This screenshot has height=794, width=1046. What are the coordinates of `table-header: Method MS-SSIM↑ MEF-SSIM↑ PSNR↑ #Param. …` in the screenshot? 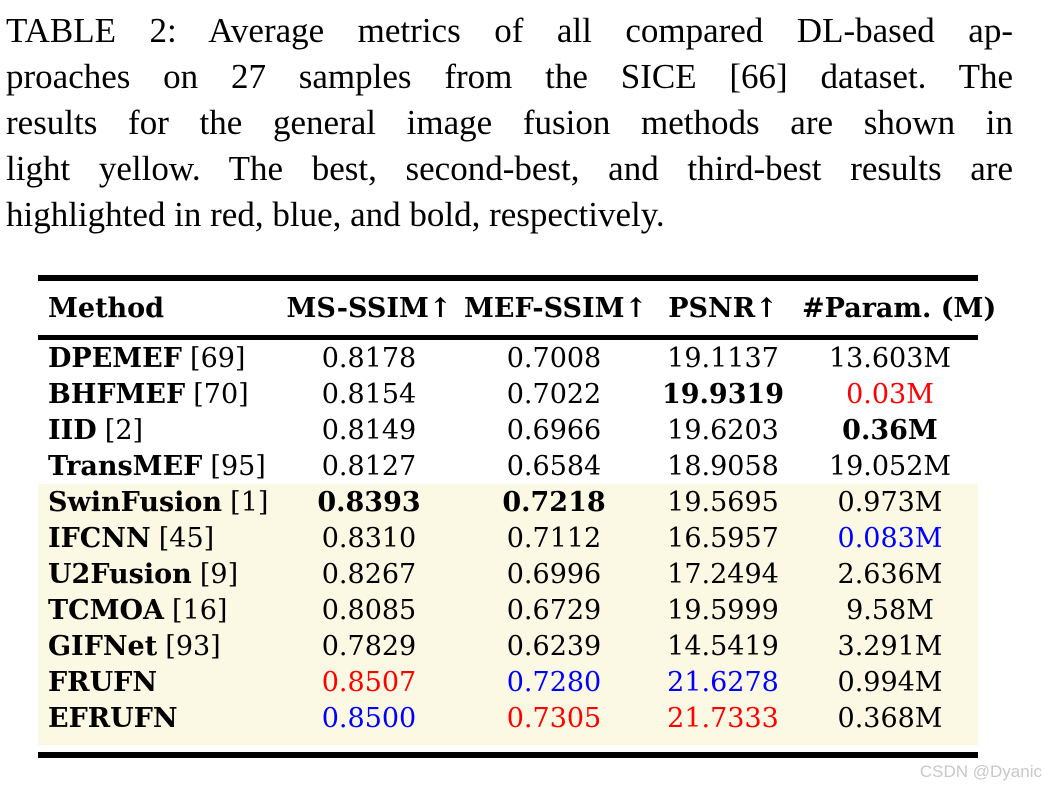 It's located at (517, 308).